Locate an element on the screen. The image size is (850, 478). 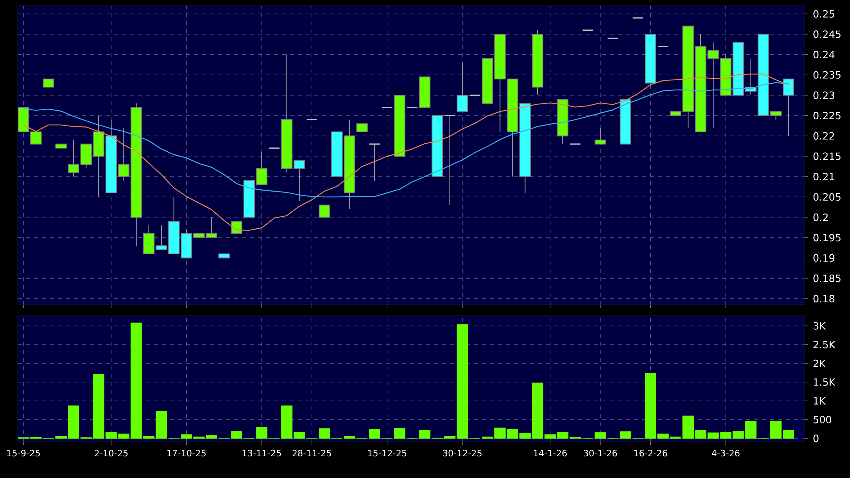
x-tick-label: 30-12-25 is located at coordinates (462, 453).